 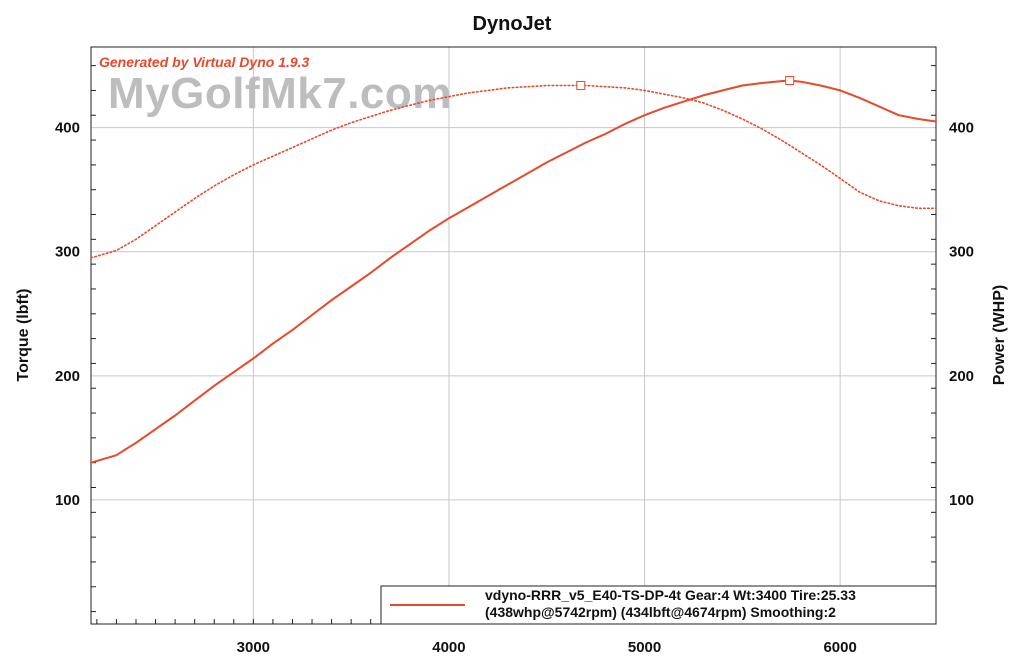 I want to click on y-tick-label-left: 300, so click(x=67, y=252).